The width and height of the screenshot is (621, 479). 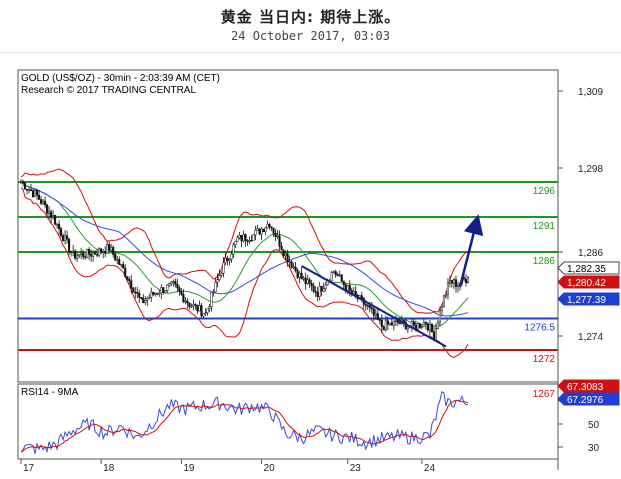 What do you see at coordinates (310, 52) in the screenshot?
I see `header-divider` at bounding box center [310, 52].